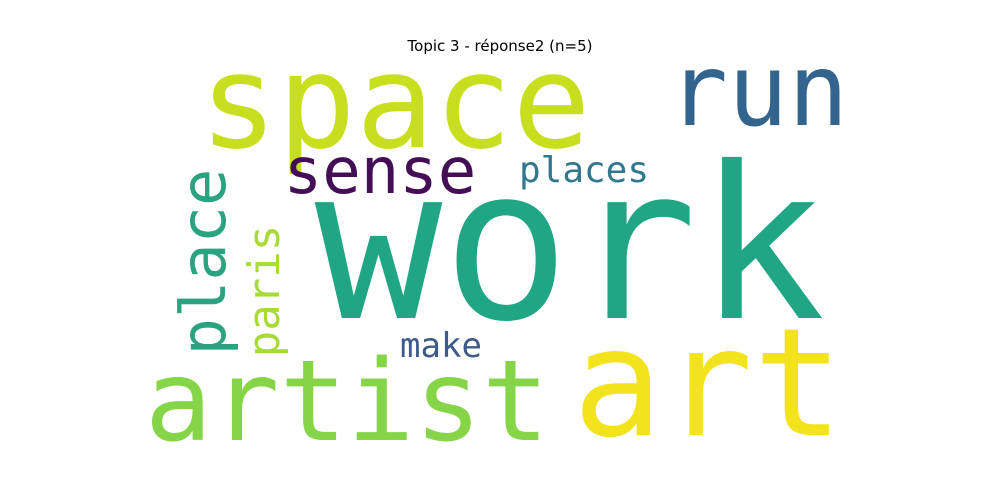  Describe the element at coordinates (441, 346) in the screenshot. I see `word-make: make` at that location.